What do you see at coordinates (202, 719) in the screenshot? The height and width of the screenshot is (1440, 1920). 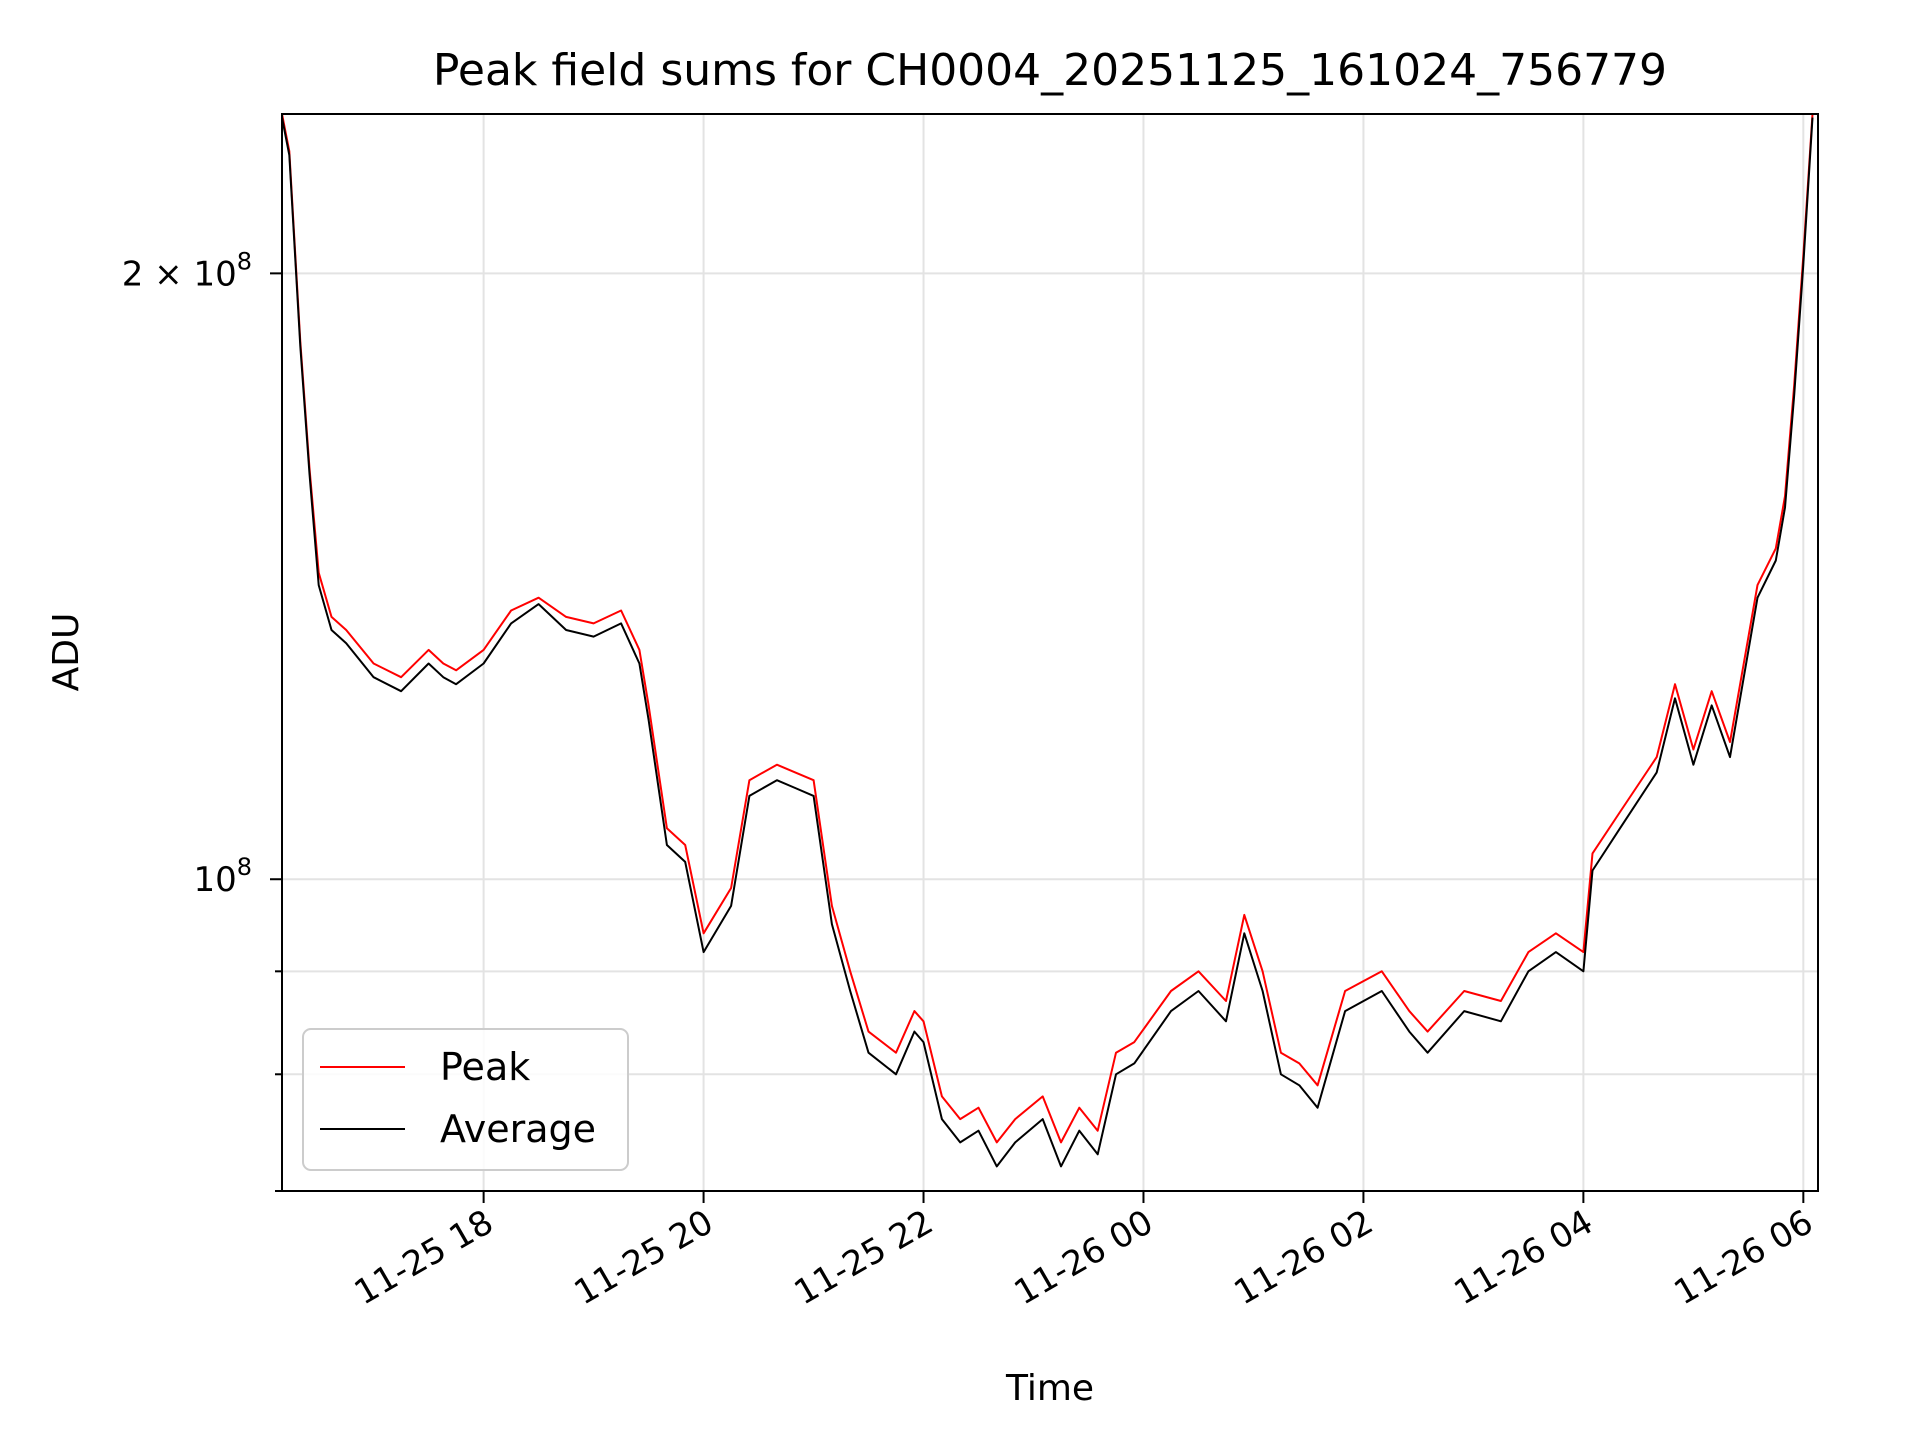 I see `y-axis-ticks: 108 2 × 108` at bounding box center [202, 719].